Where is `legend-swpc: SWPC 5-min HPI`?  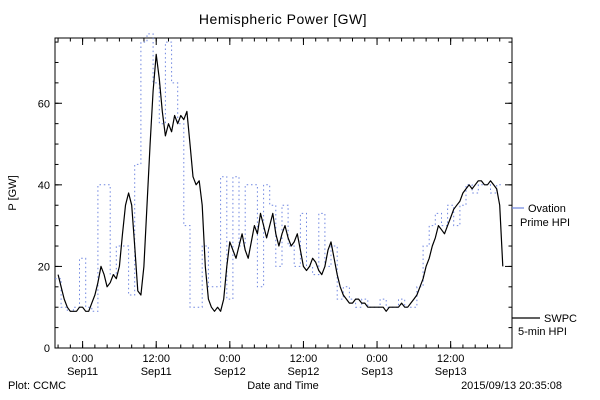 legend-swpc: SWPC 5-min HPI is located at coordinates (544, 325).